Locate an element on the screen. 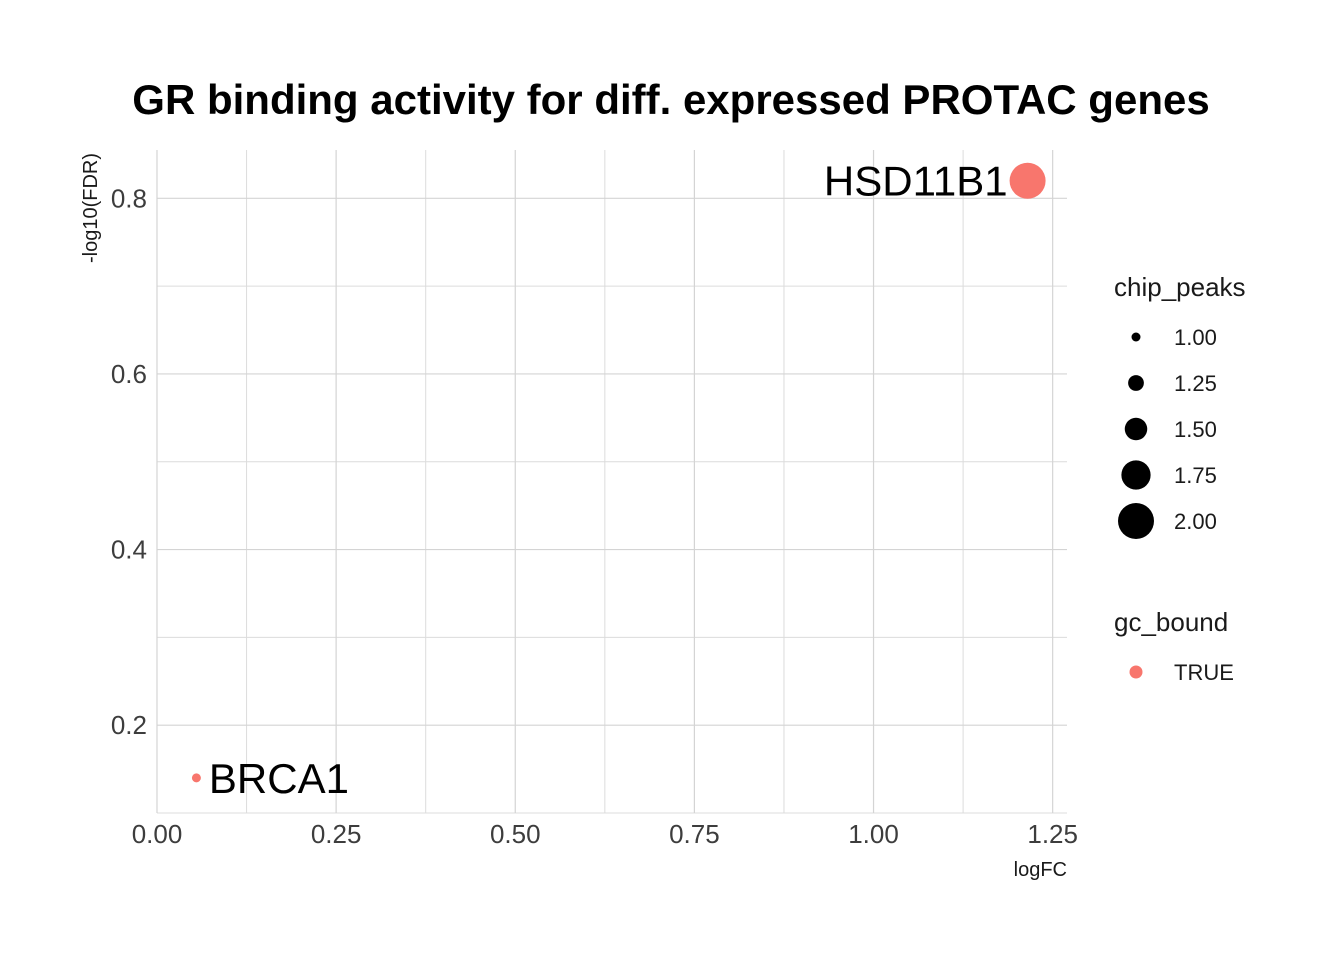 The width and height of the screenshot is (1344, 960). legend-size-label: 1.00 is located at coordinates (1195, 337).